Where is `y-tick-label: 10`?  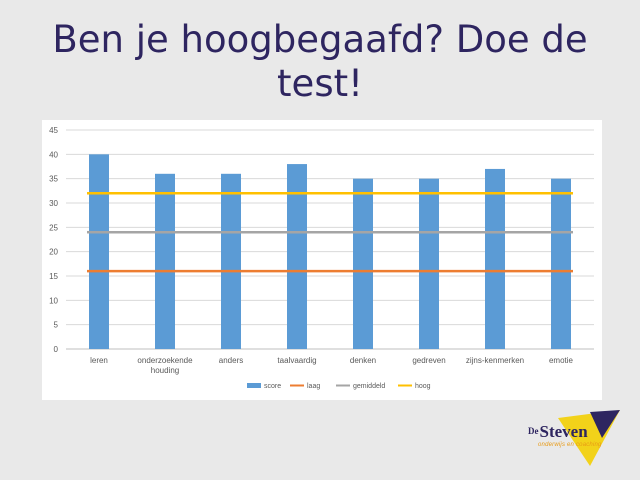 y-tick-label: 10 is located at coordinates (53, 300).